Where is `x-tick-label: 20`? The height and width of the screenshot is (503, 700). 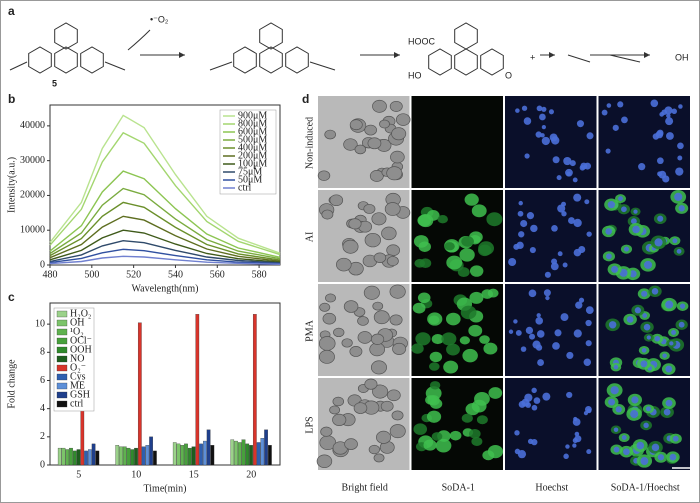
x-tick-label: 20 is located at coordinates (251, 474).